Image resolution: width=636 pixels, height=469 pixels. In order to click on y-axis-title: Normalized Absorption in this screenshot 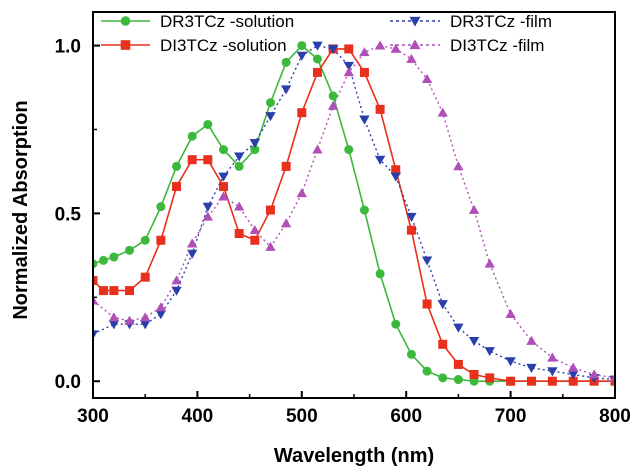, I will do `click(21, 209)`.